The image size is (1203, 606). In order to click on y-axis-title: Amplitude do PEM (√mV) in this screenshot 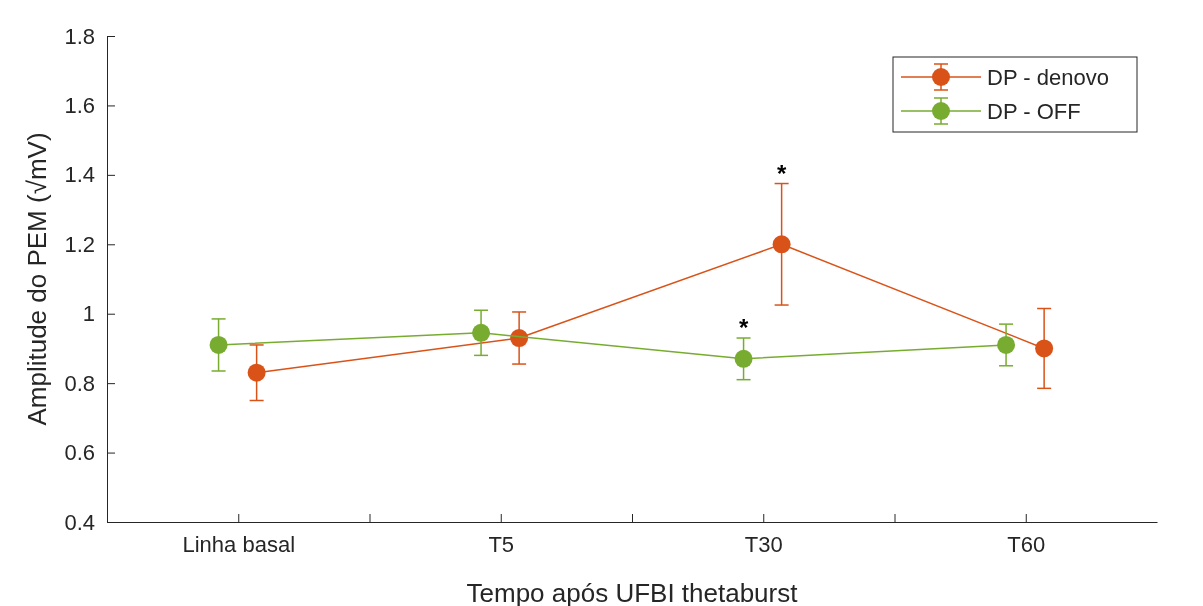, I will do `click(37, 279)`.